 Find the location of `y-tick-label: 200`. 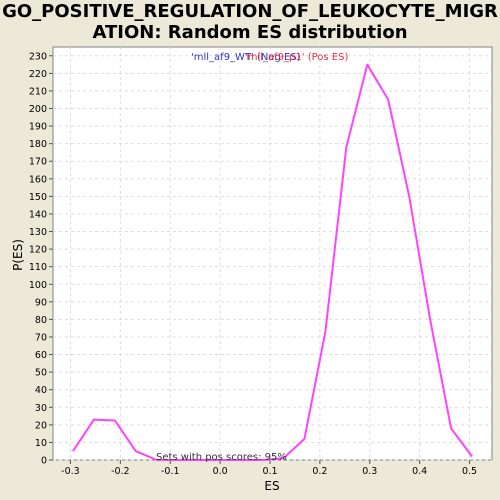

y-tick-label: 200 is located at coordinates (38, 109).